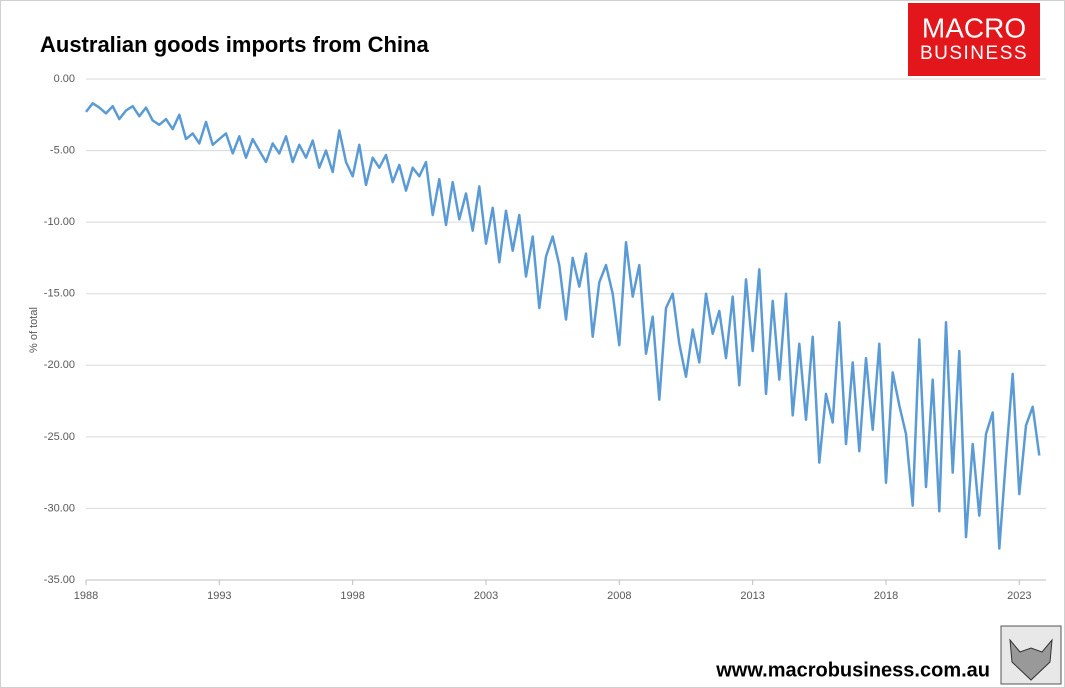 This screenshot has height=688, width=1065. What do you see at coordinates (752, 596) in the screenshot?
I see `x-tick-label: 2013` at bounding box center [752, 596].